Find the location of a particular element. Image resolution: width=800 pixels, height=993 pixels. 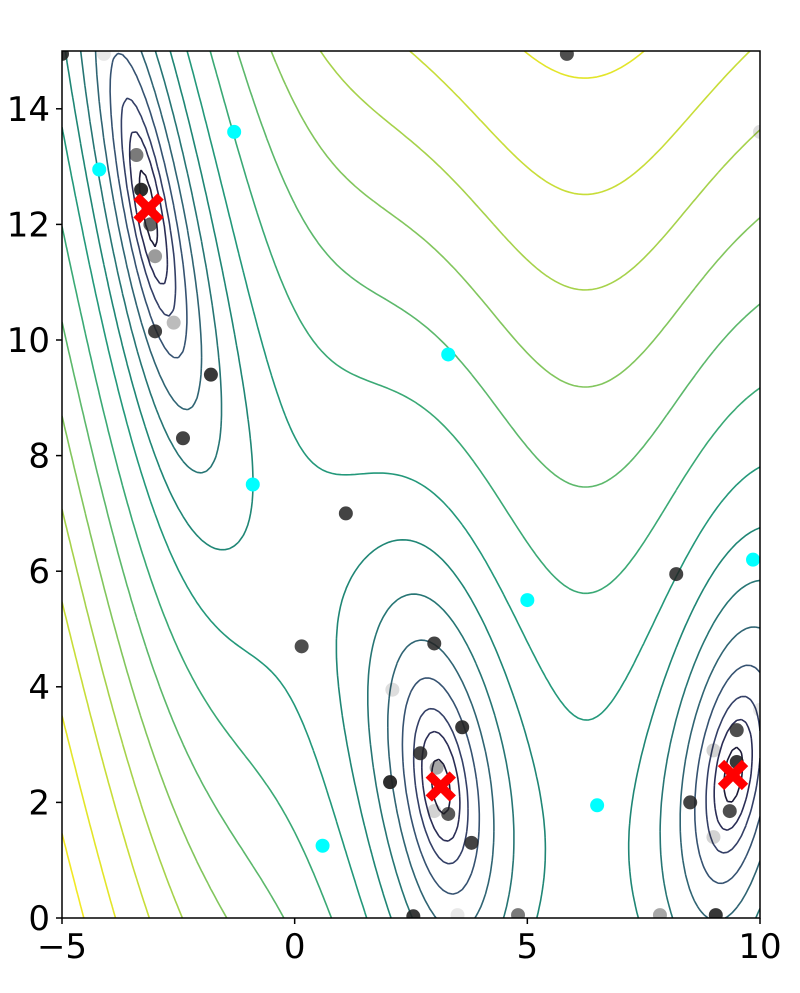

y-tick-label: 2 is located at coordinates (39, 803).